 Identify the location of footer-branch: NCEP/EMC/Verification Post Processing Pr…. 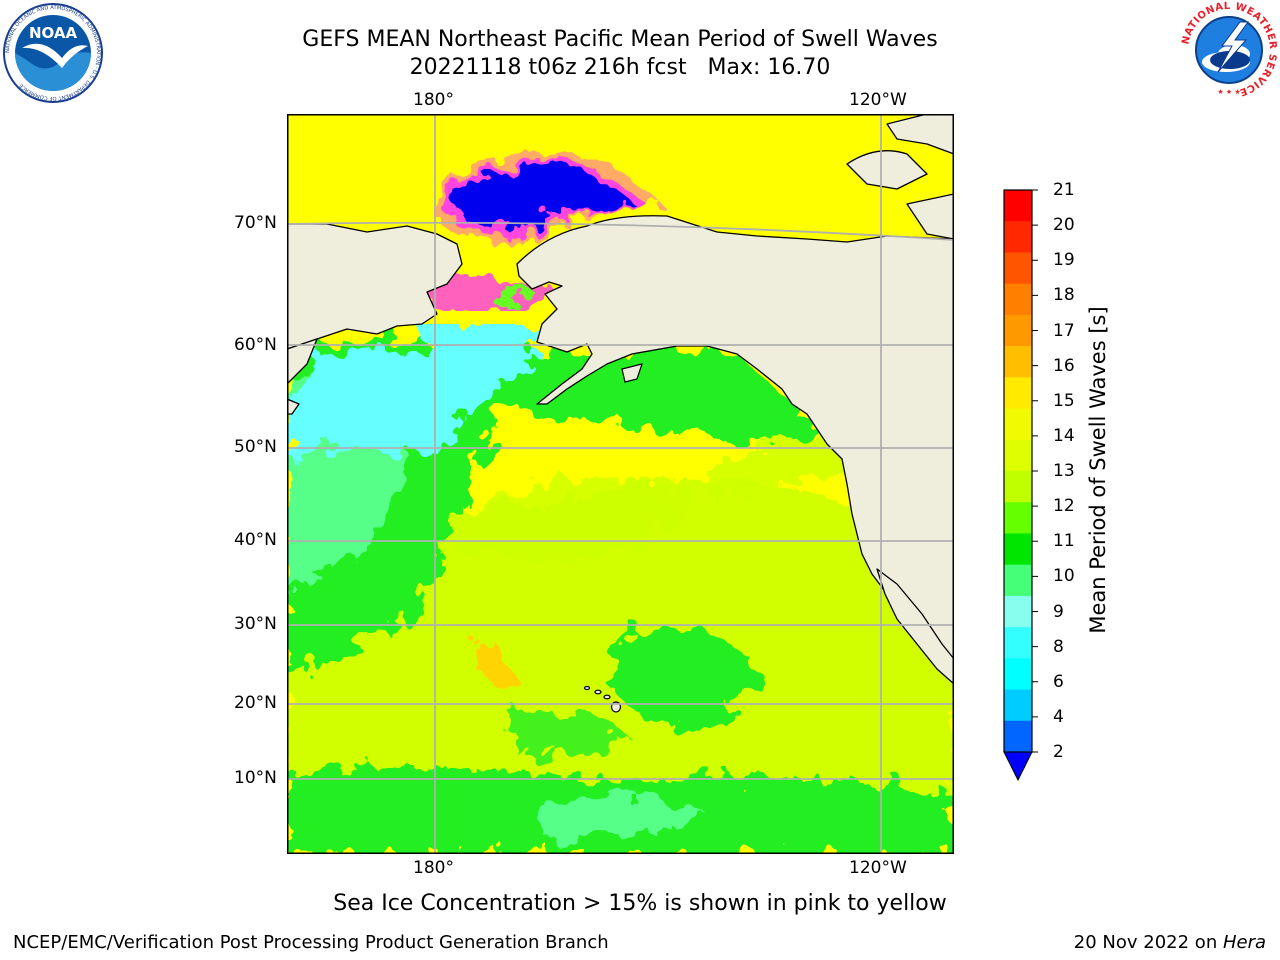
(311, 942).